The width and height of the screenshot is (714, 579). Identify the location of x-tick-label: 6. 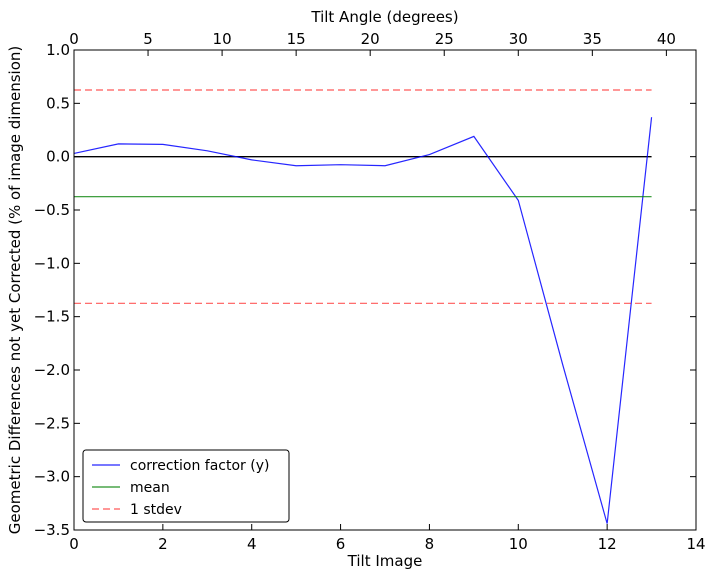
(341, 544).